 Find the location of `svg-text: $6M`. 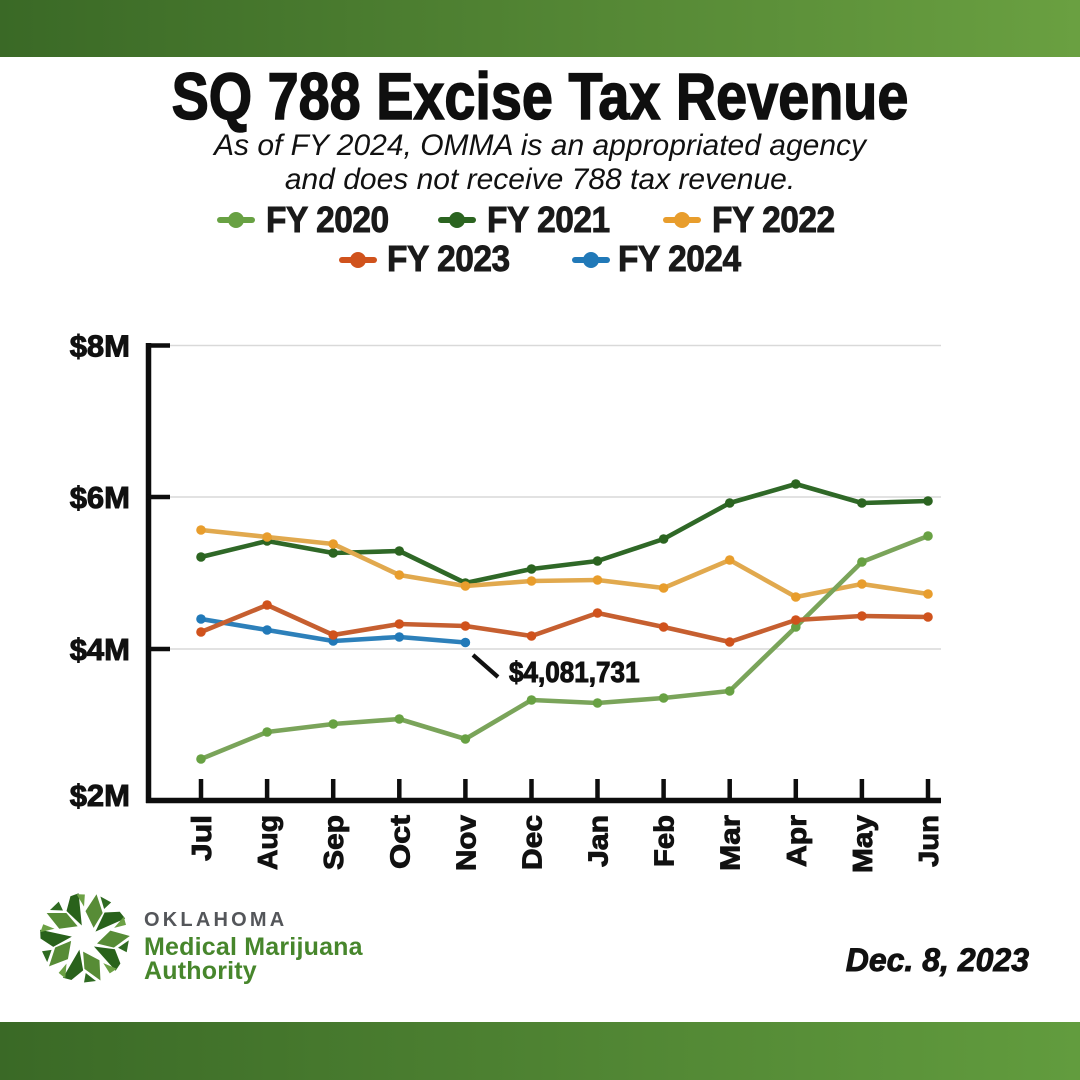

svg-text: $6M is located at coordinates (100, 497).